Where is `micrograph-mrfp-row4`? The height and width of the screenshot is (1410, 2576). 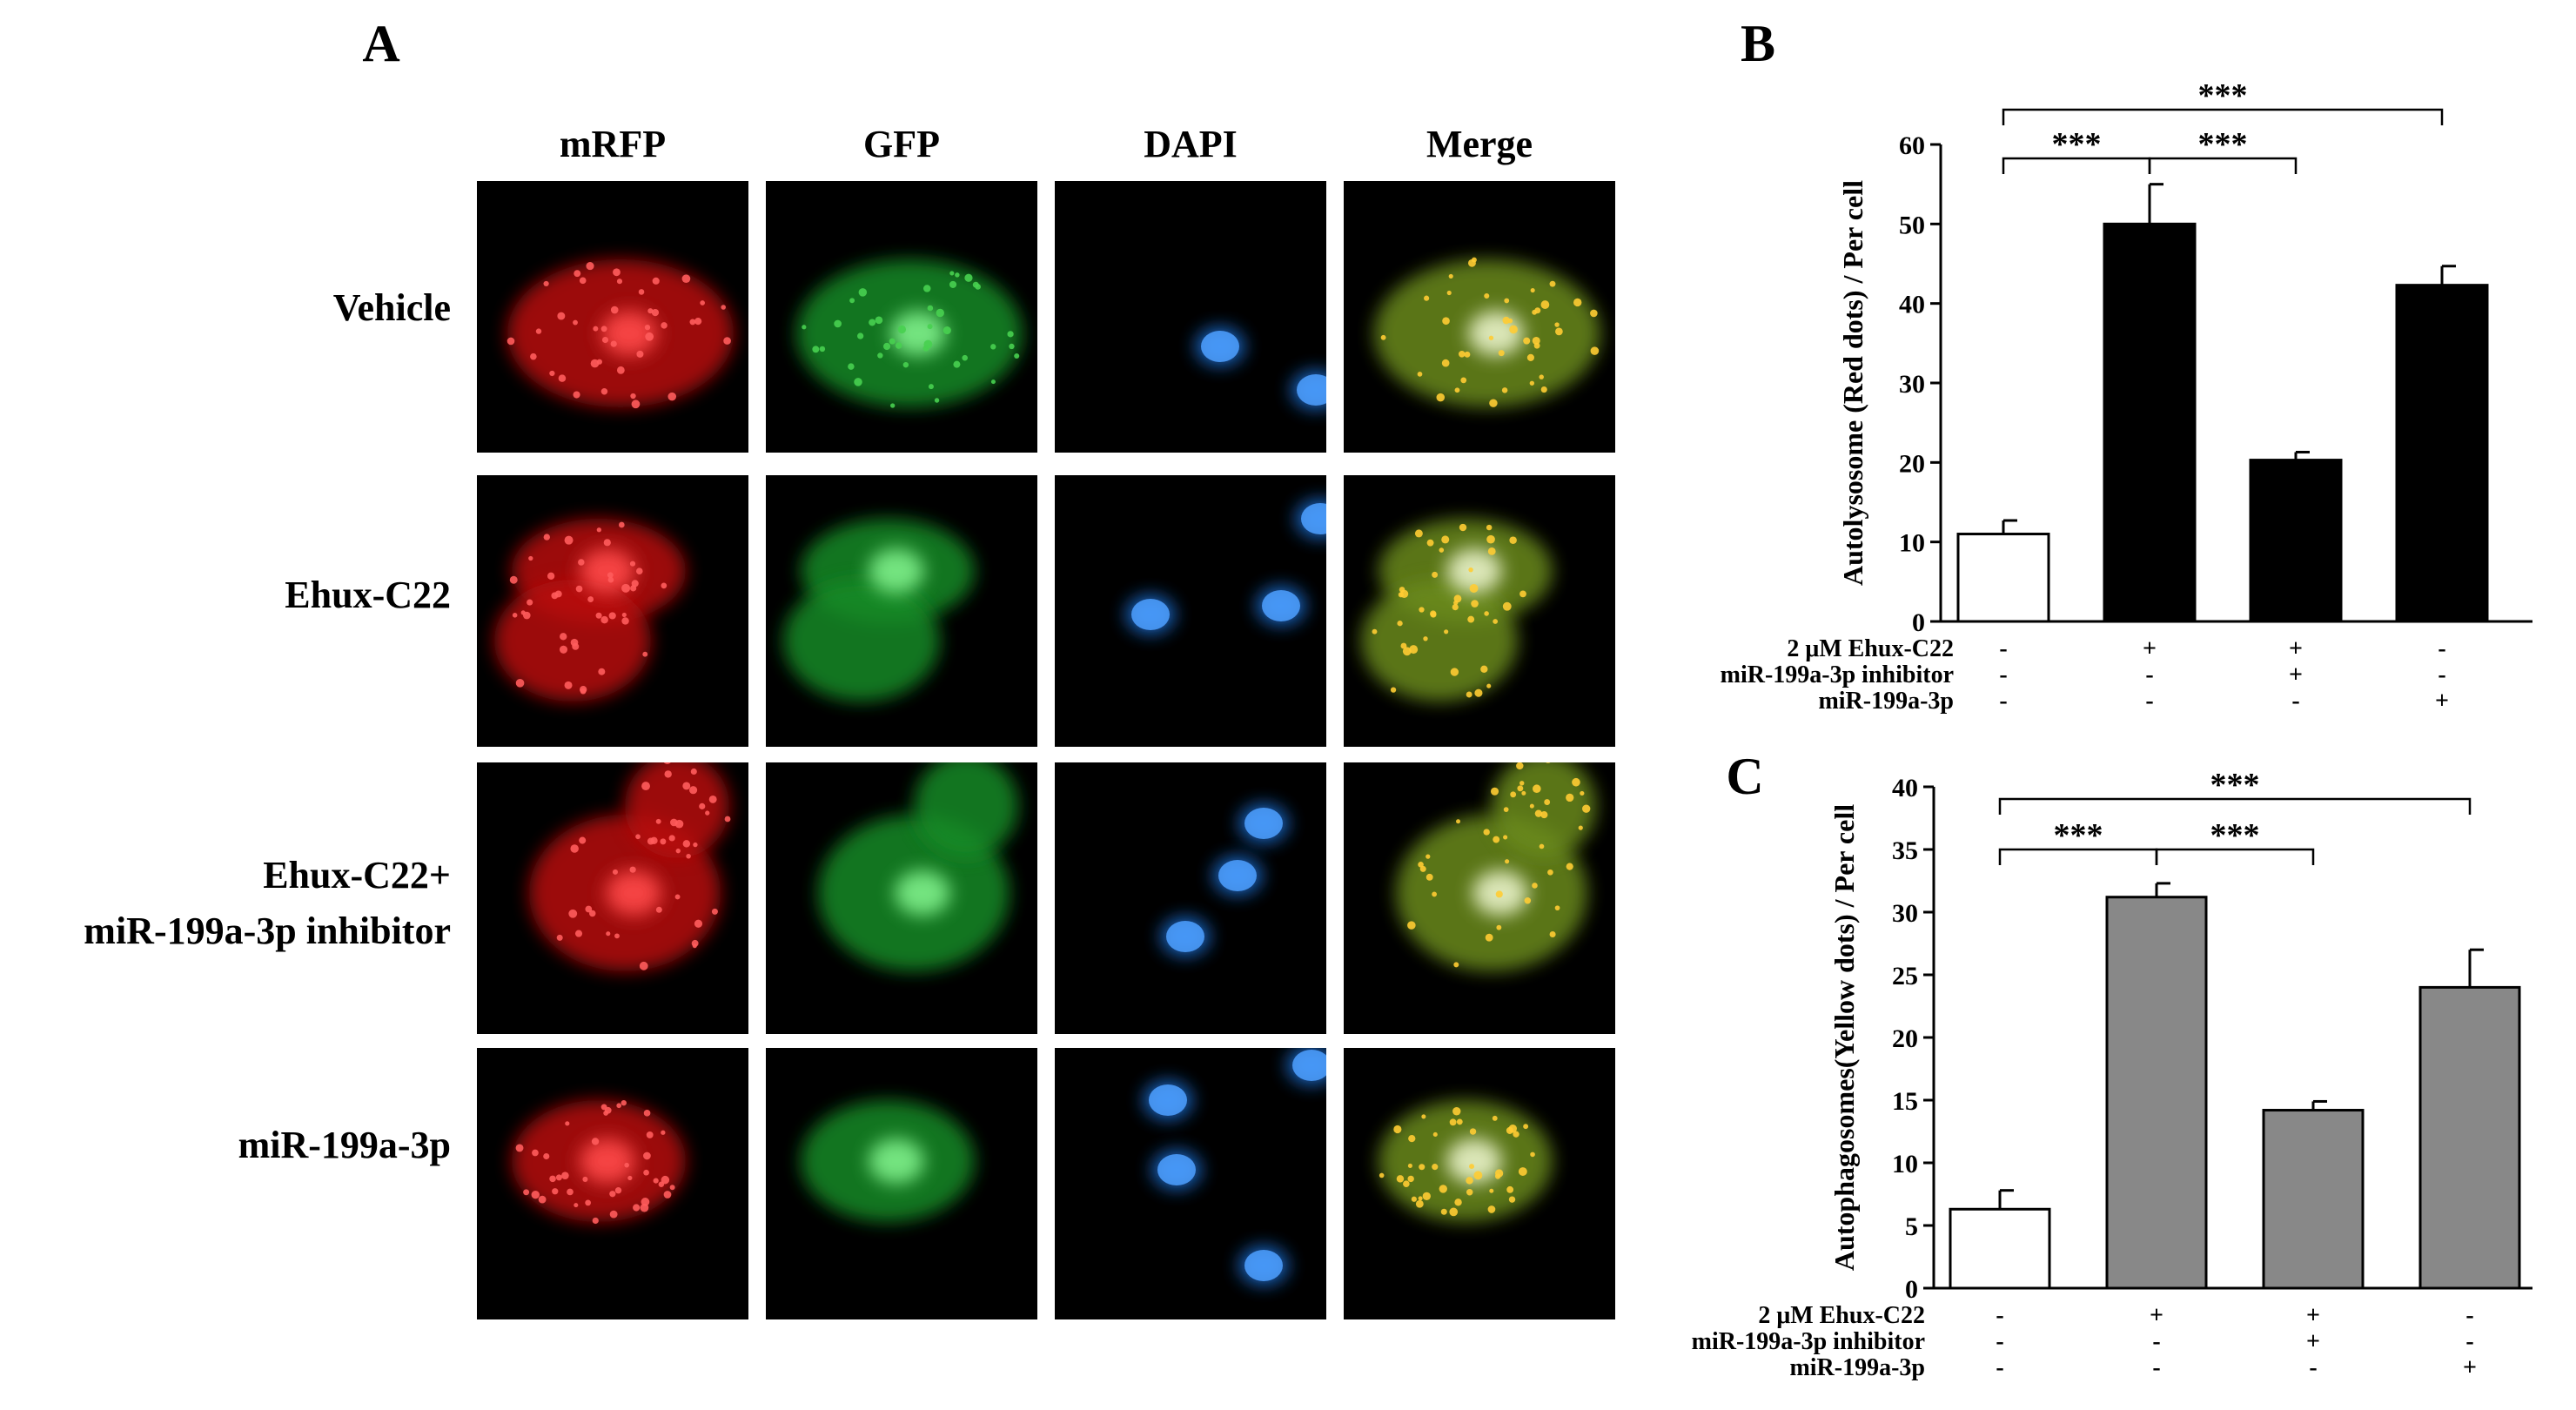
micrograph-mrfp-row4 is located at coordinates (612, 1183).